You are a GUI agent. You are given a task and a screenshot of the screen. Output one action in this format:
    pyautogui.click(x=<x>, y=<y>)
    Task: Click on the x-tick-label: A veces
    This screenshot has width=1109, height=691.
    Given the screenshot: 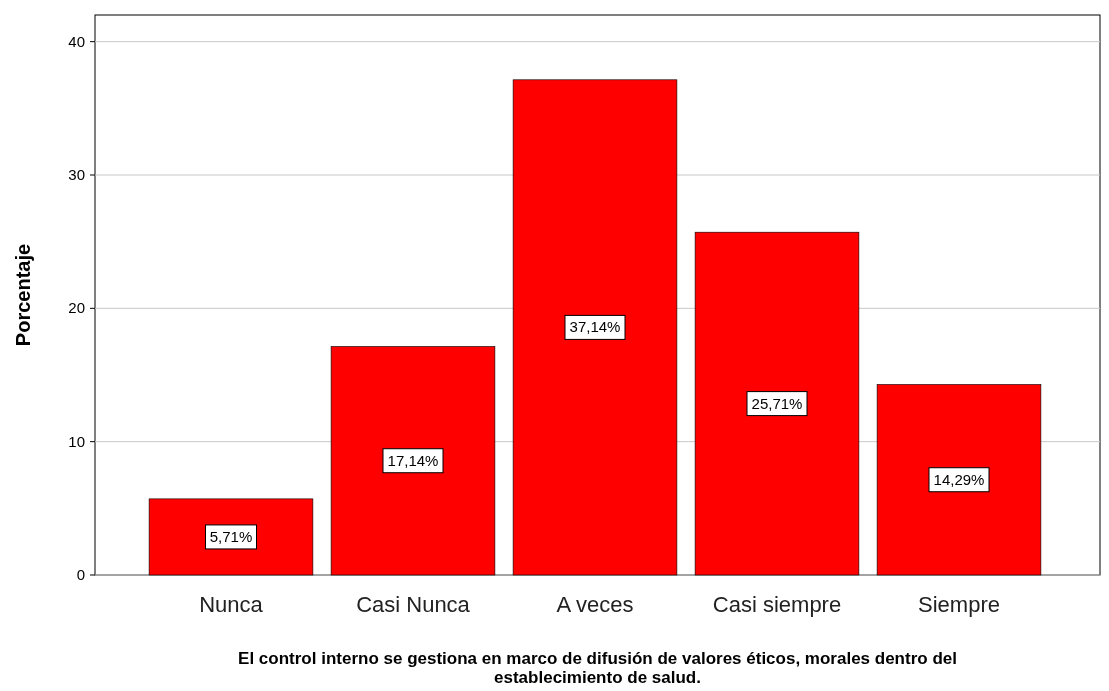 What is the action you would take?
    pyautogui.click(x=595, y=604)
    